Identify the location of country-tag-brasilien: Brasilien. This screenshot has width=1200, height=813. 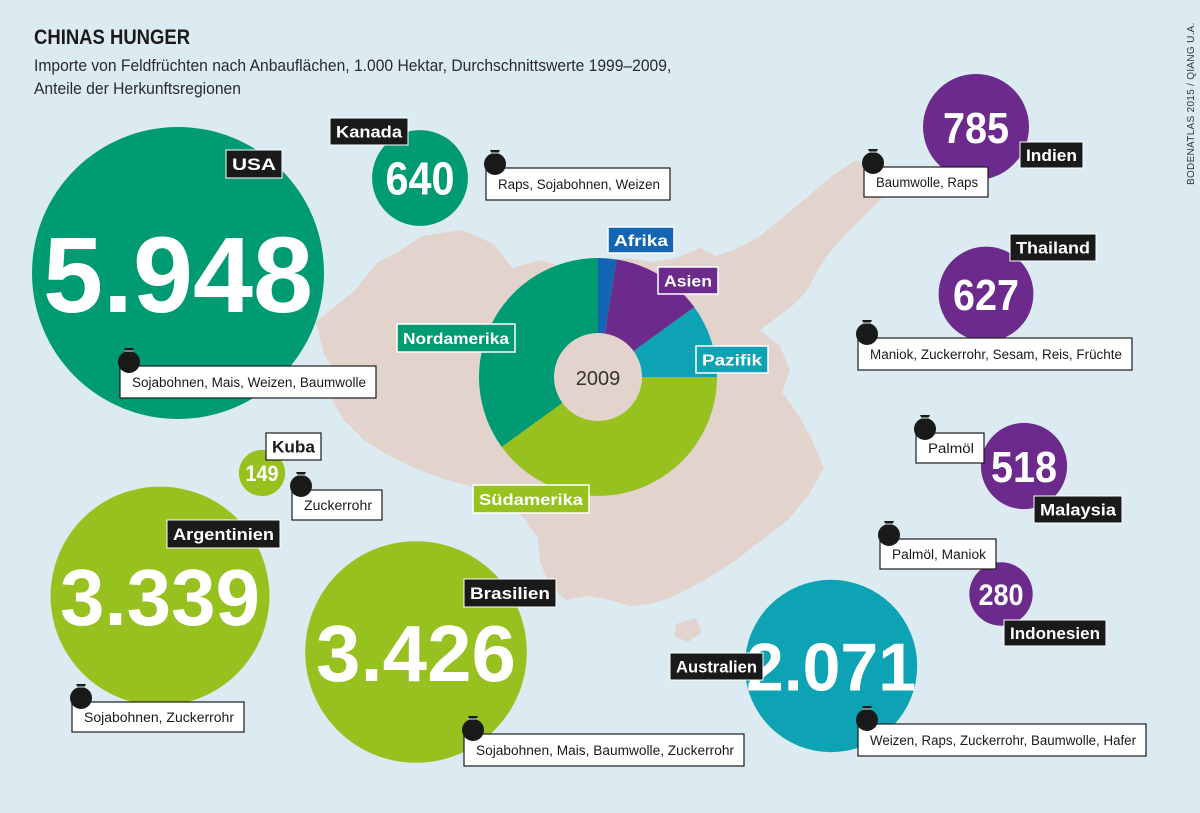
(510, 593).